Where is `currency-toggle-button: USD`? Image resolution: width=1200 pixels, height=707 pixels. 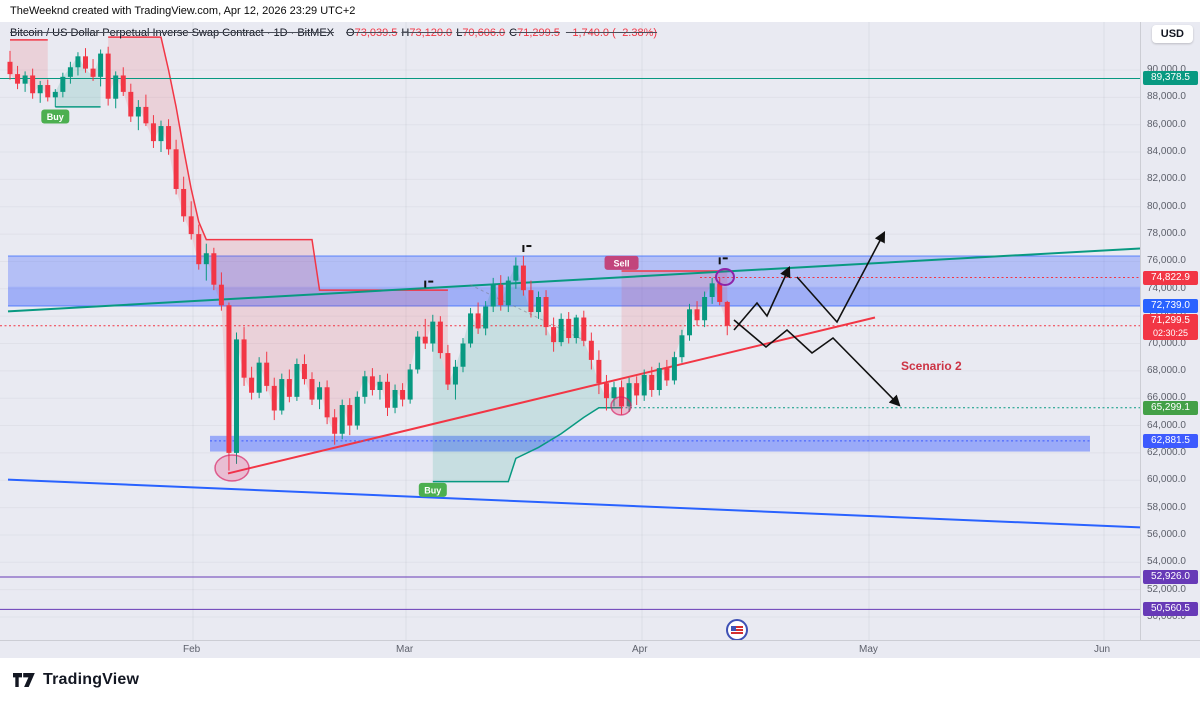
currency-toggle-button: USD is located at coordinates (1172, 34).